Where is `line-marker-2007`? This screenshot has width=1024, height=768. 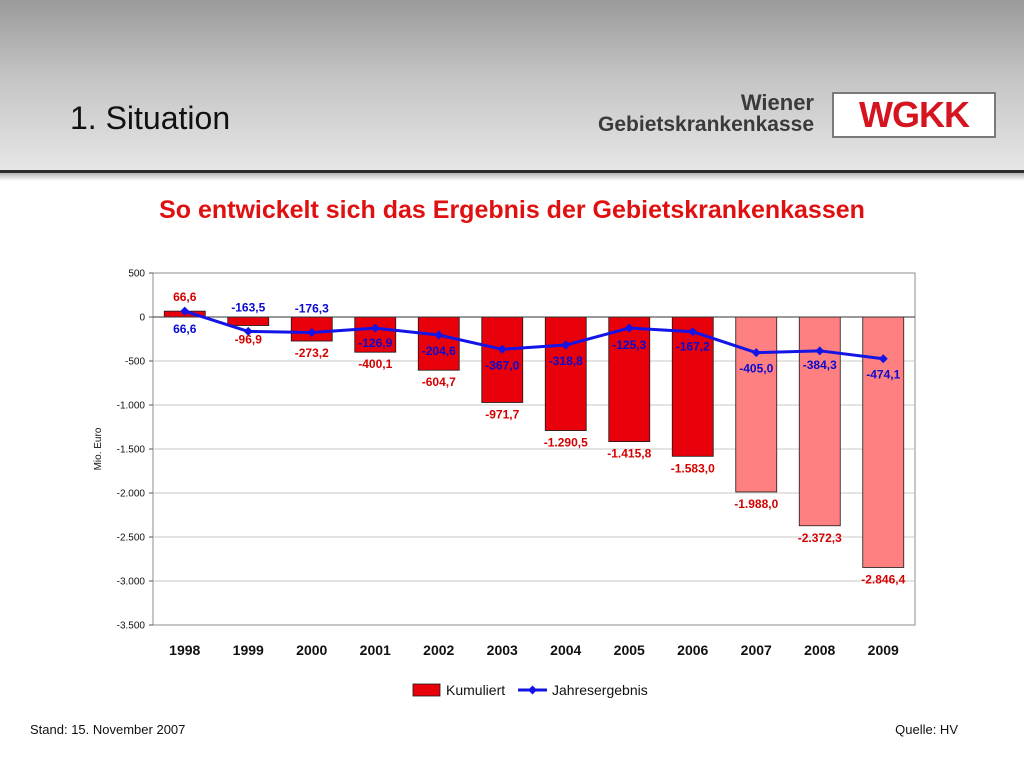
line-marker-2007 is located at coordinates (756, 353).